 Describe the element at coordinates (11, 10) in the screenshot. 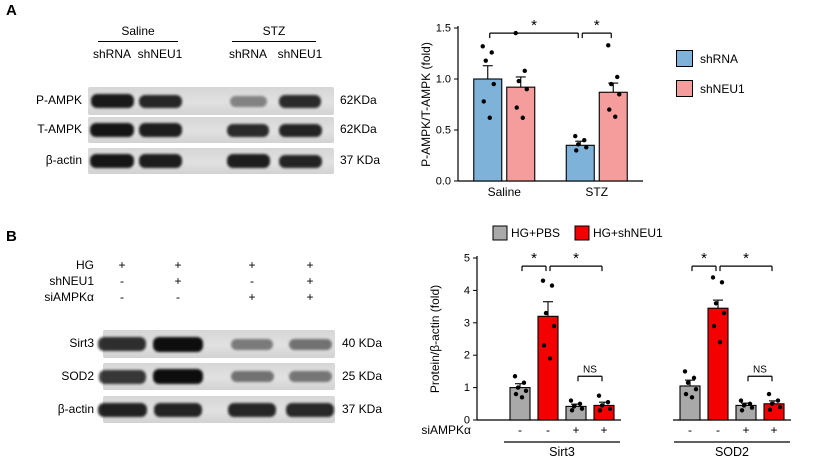

I see `panel-a-label: A` at that location.